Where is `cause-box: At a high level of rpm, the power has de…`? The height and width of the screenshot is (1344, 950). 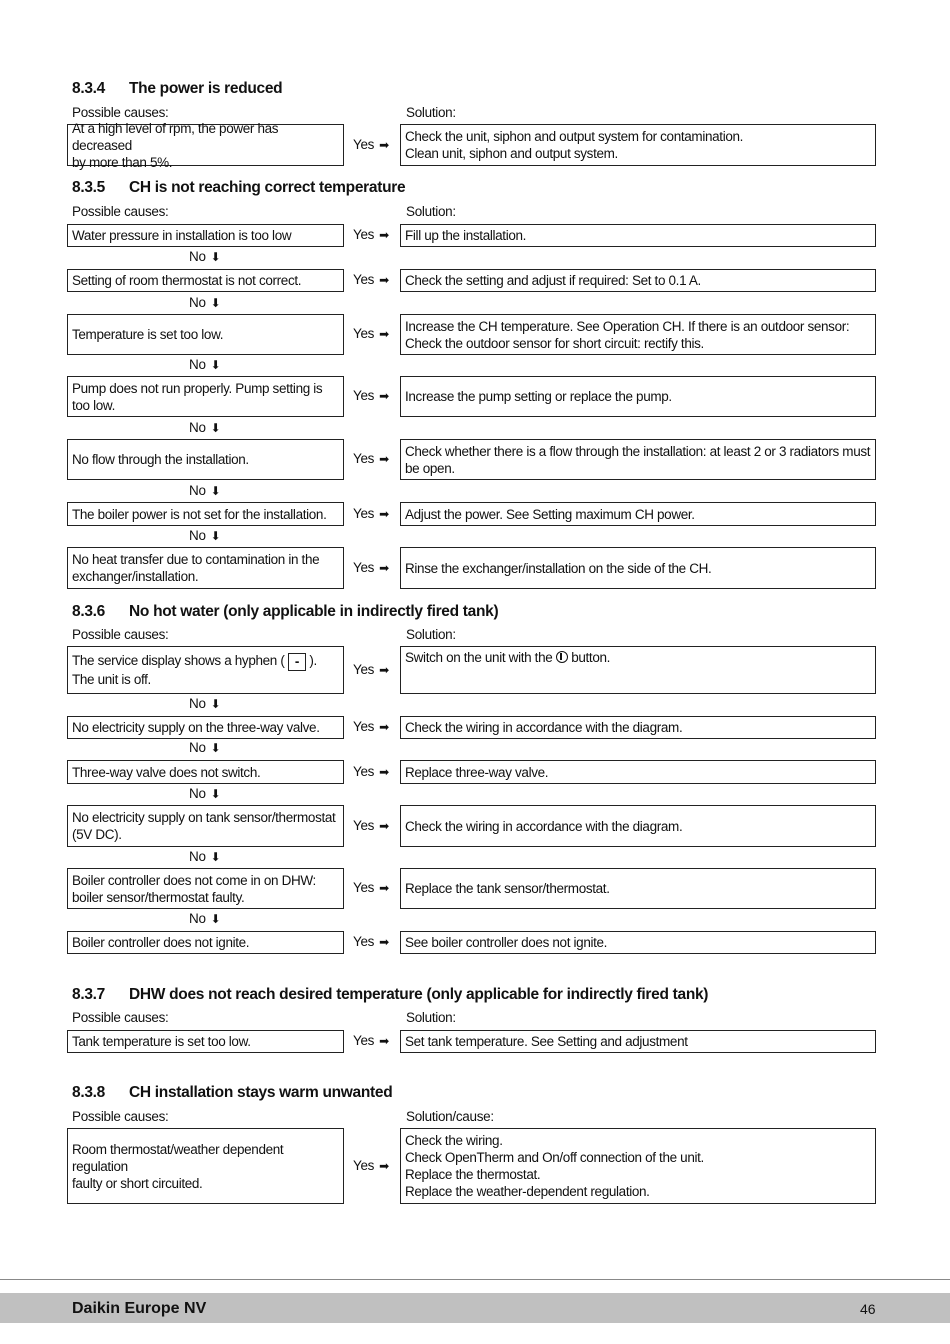
cause-box: At a high level of rpm, the power has de… is located at coordinates (205, 145).